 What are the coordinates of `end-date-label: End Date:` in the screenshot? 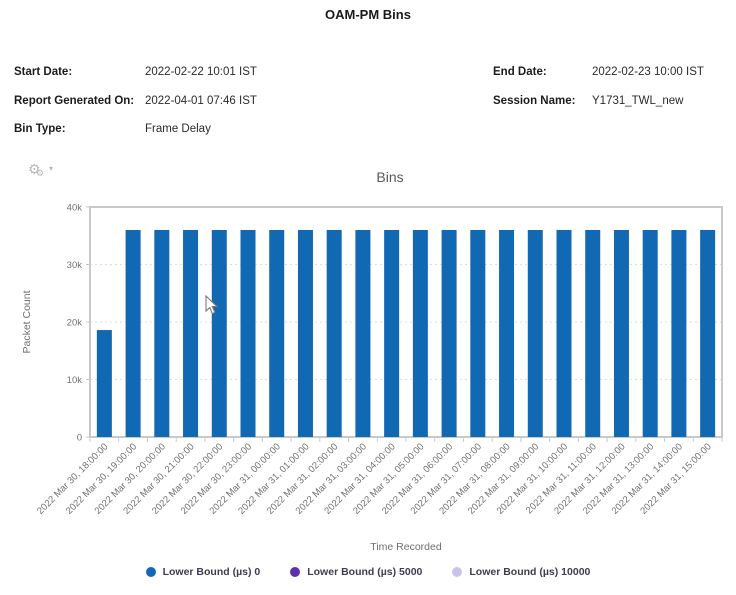 It's located at (520, 72).